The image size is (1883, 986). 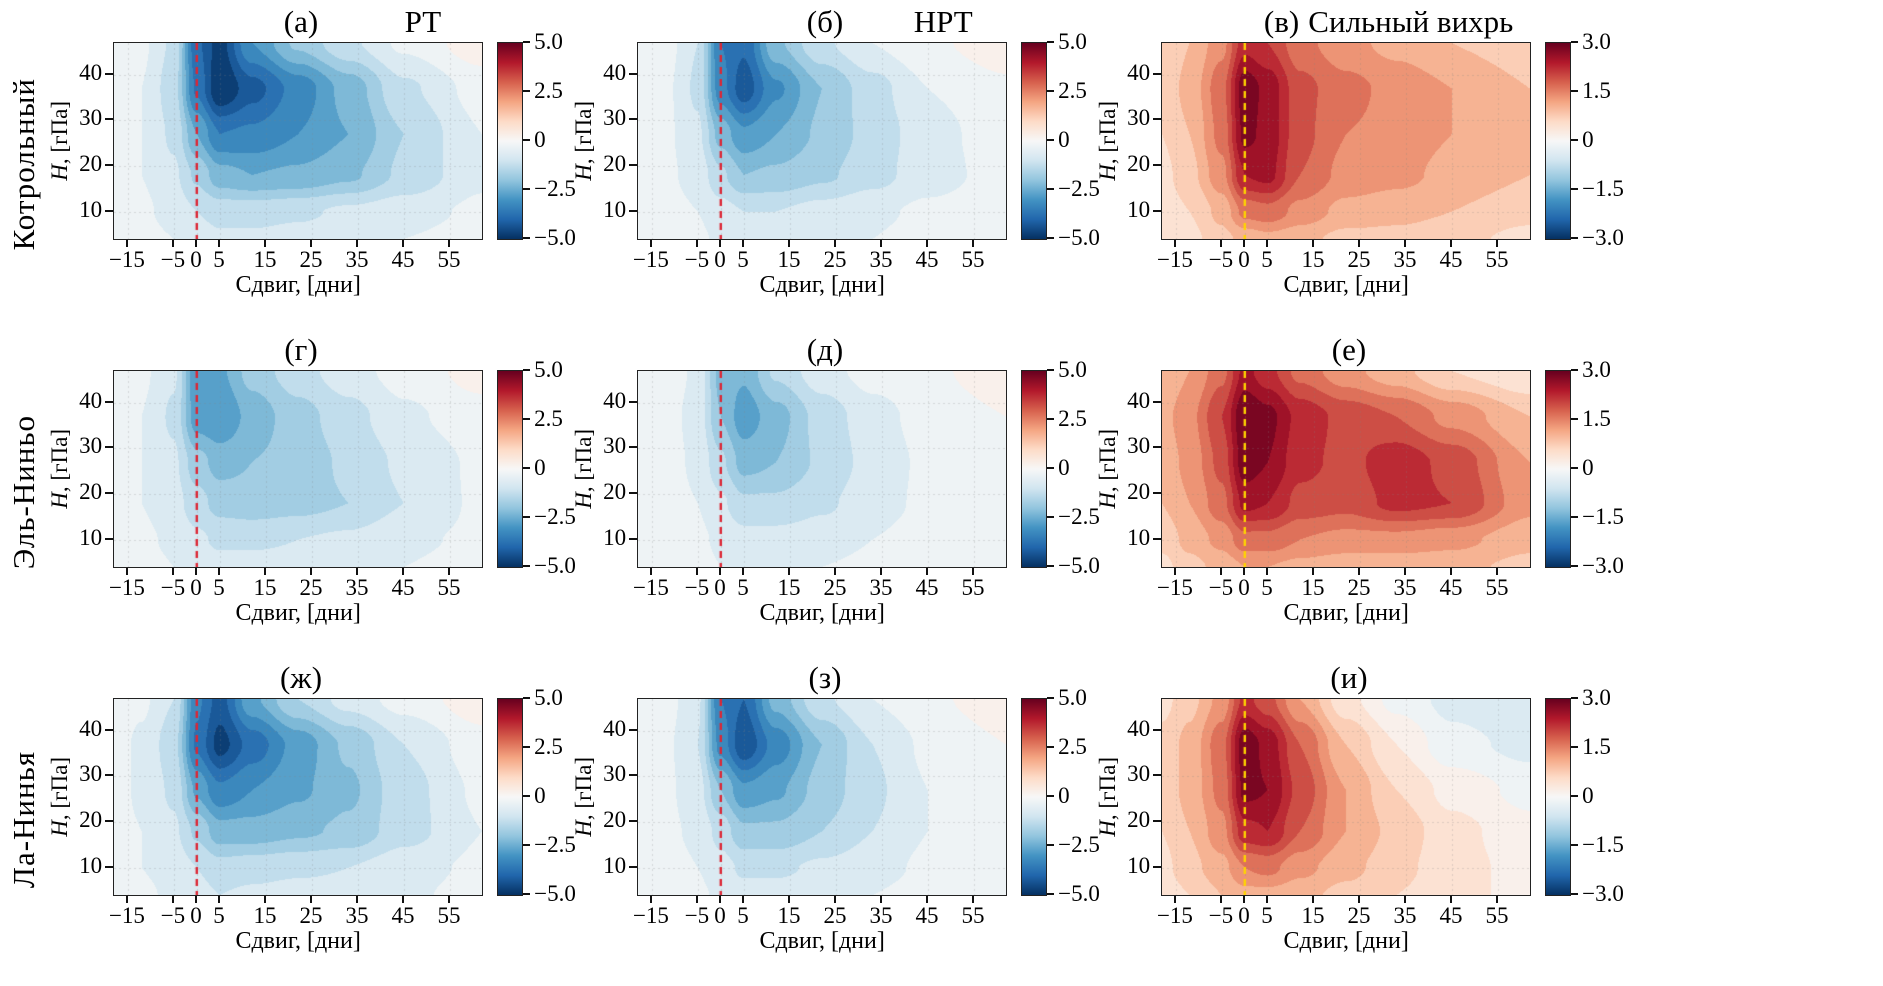 I want to click on row-label-cell-control: Котрольный, so click(x=24, y=164).